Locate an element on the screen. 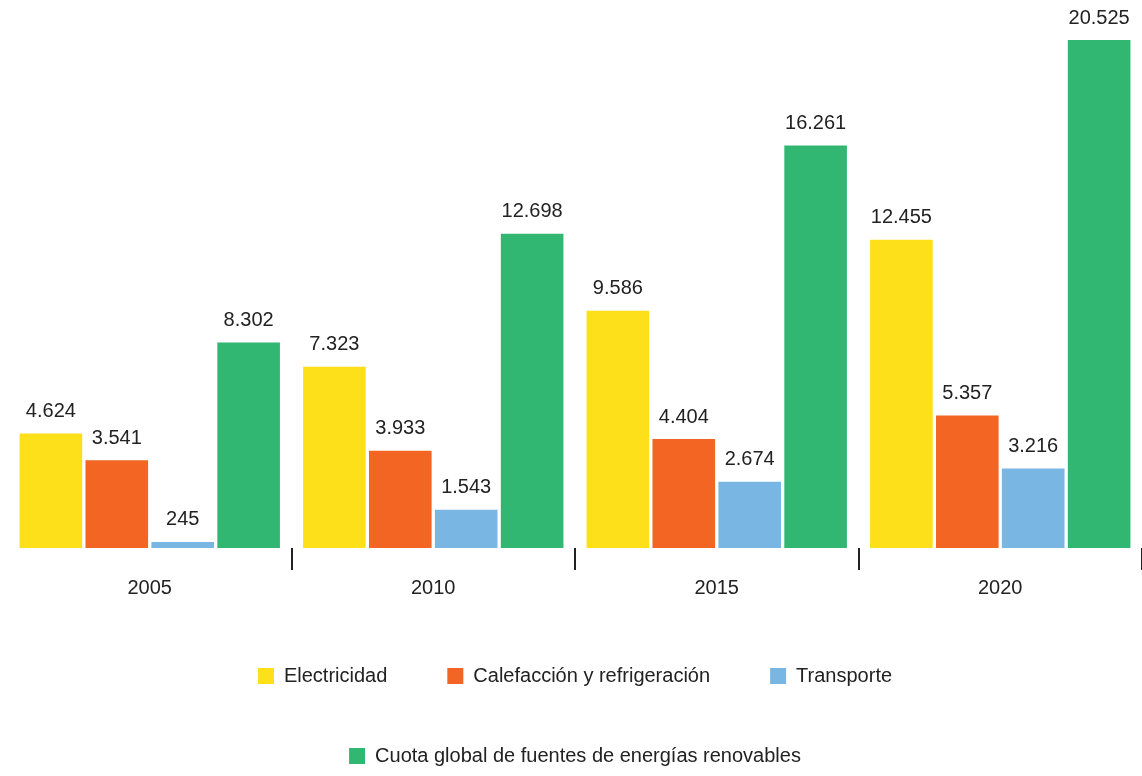 The height and width of the screenshot is (776, 1142). legend-label: Electricidad is located at coordinates (335, 674).